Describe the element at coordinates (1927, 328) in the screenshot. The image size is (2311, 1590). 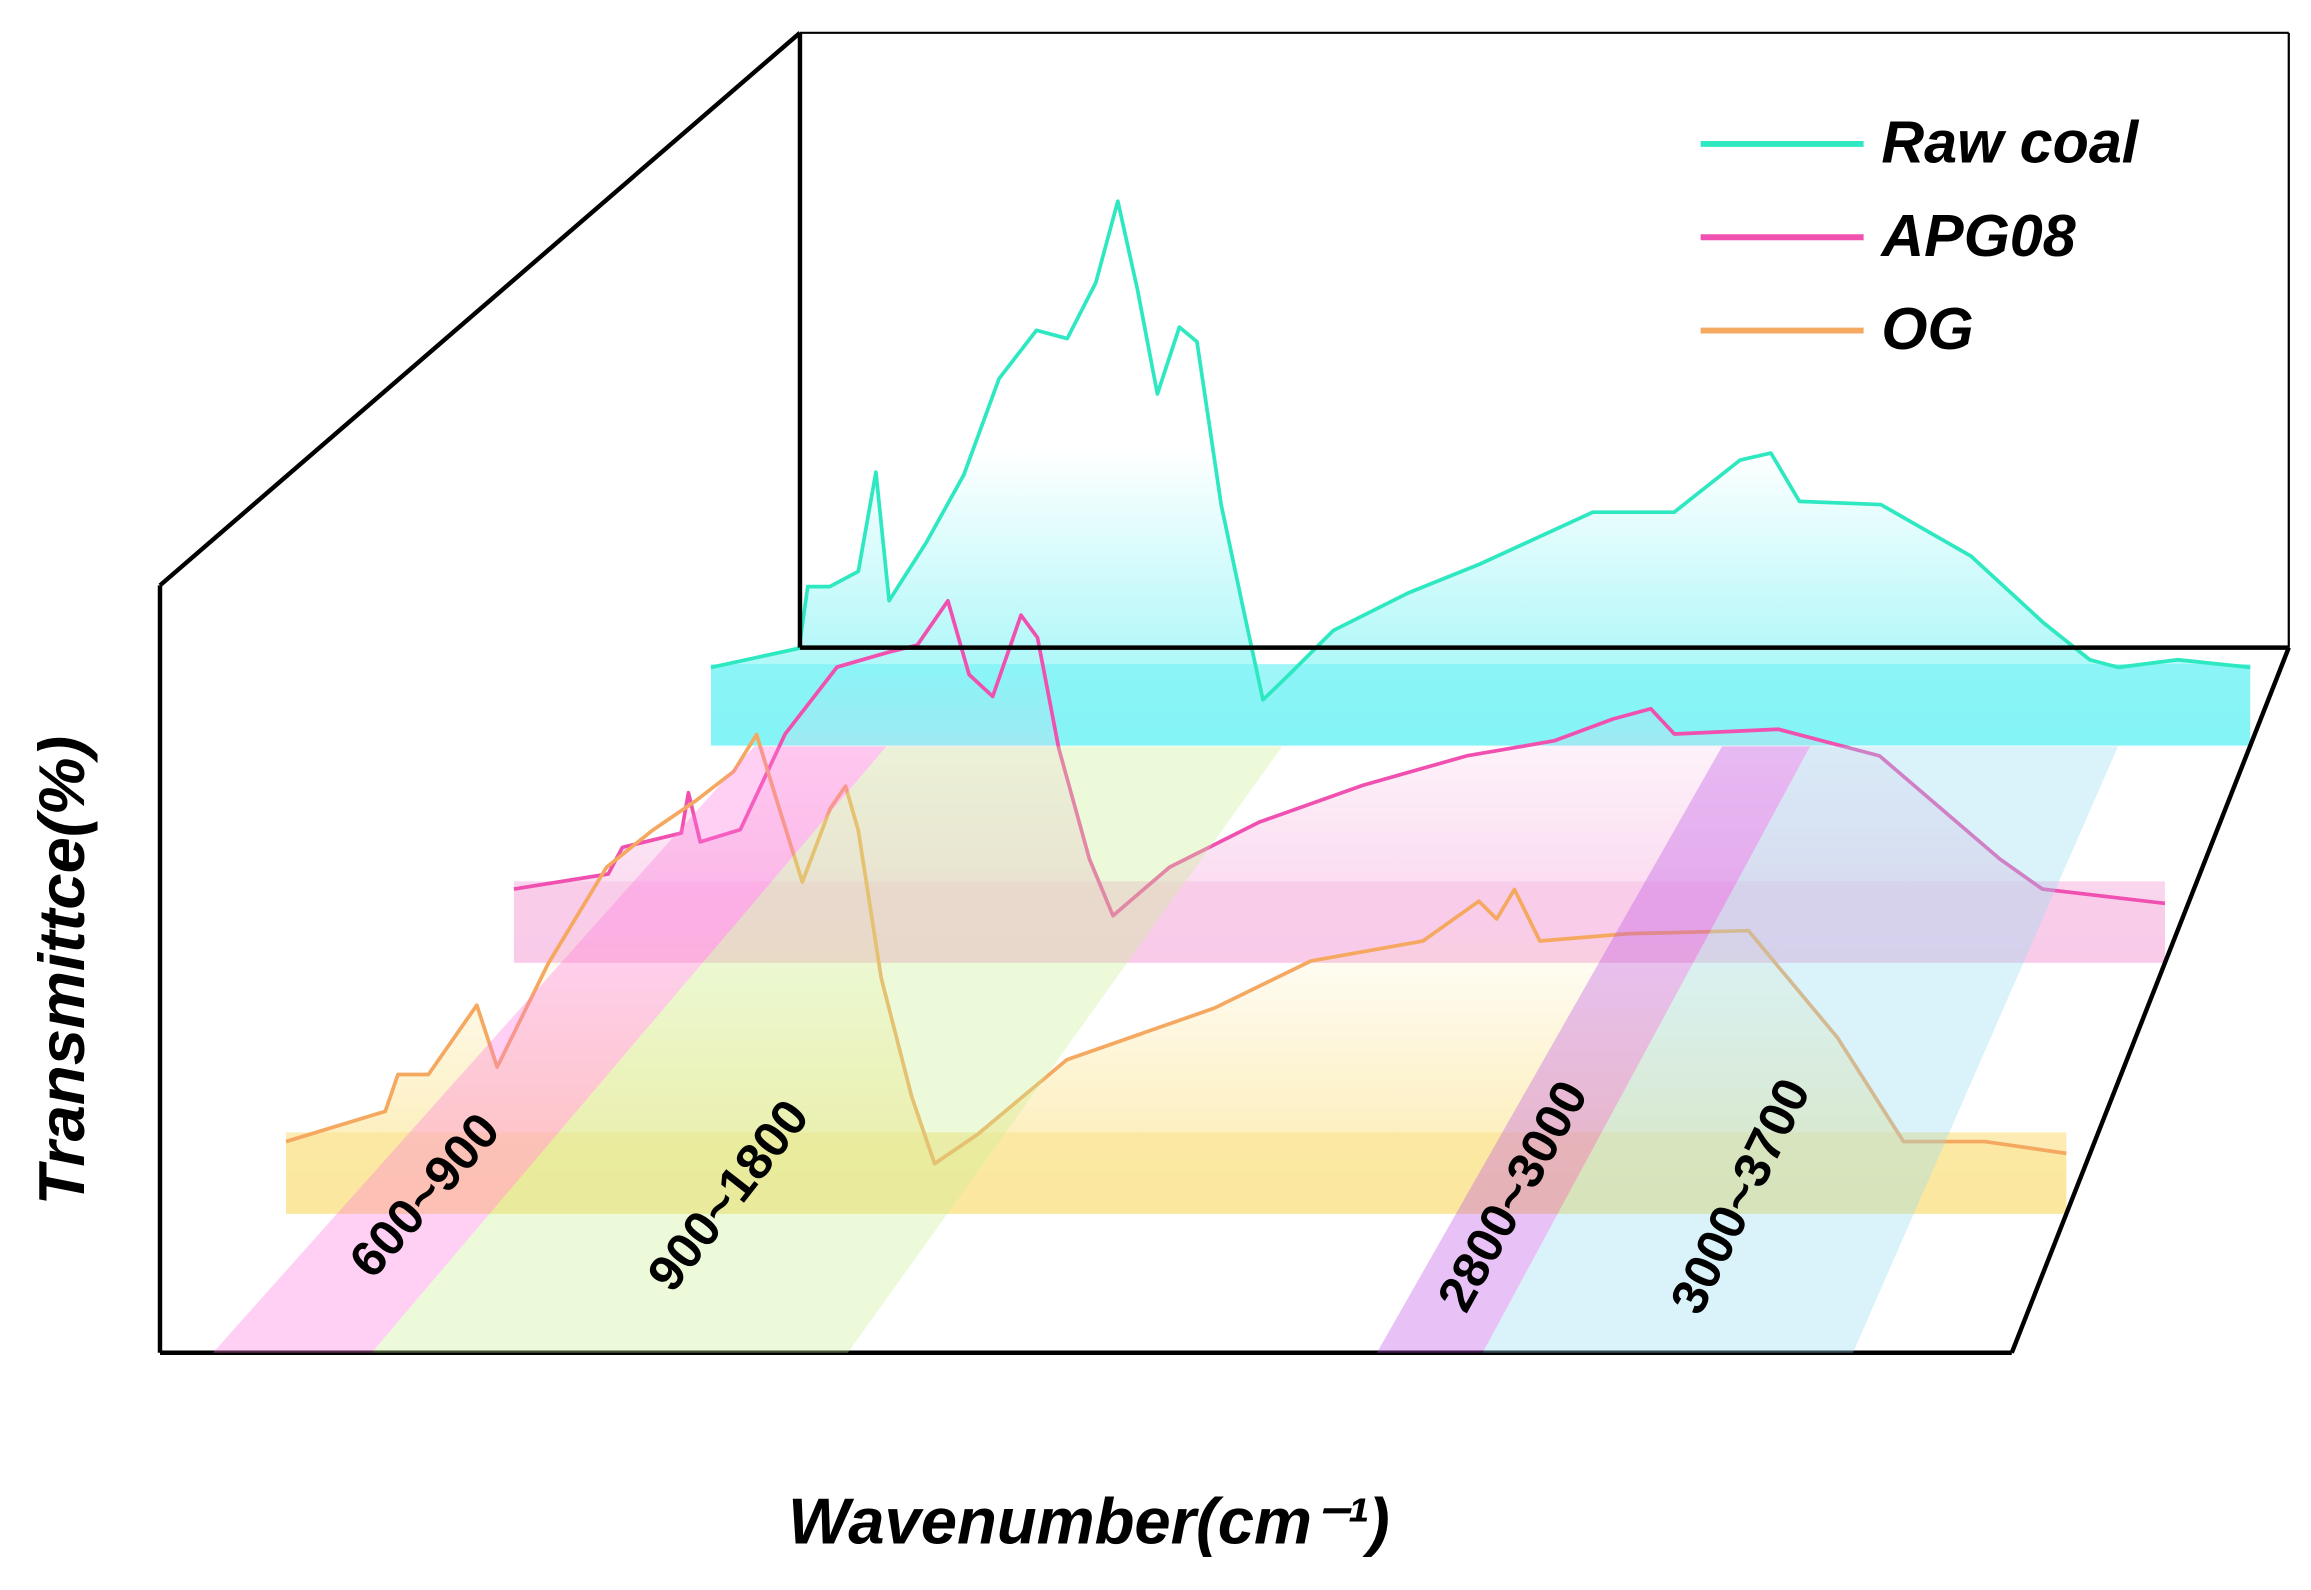
I see `legend-label: OG` at that location.